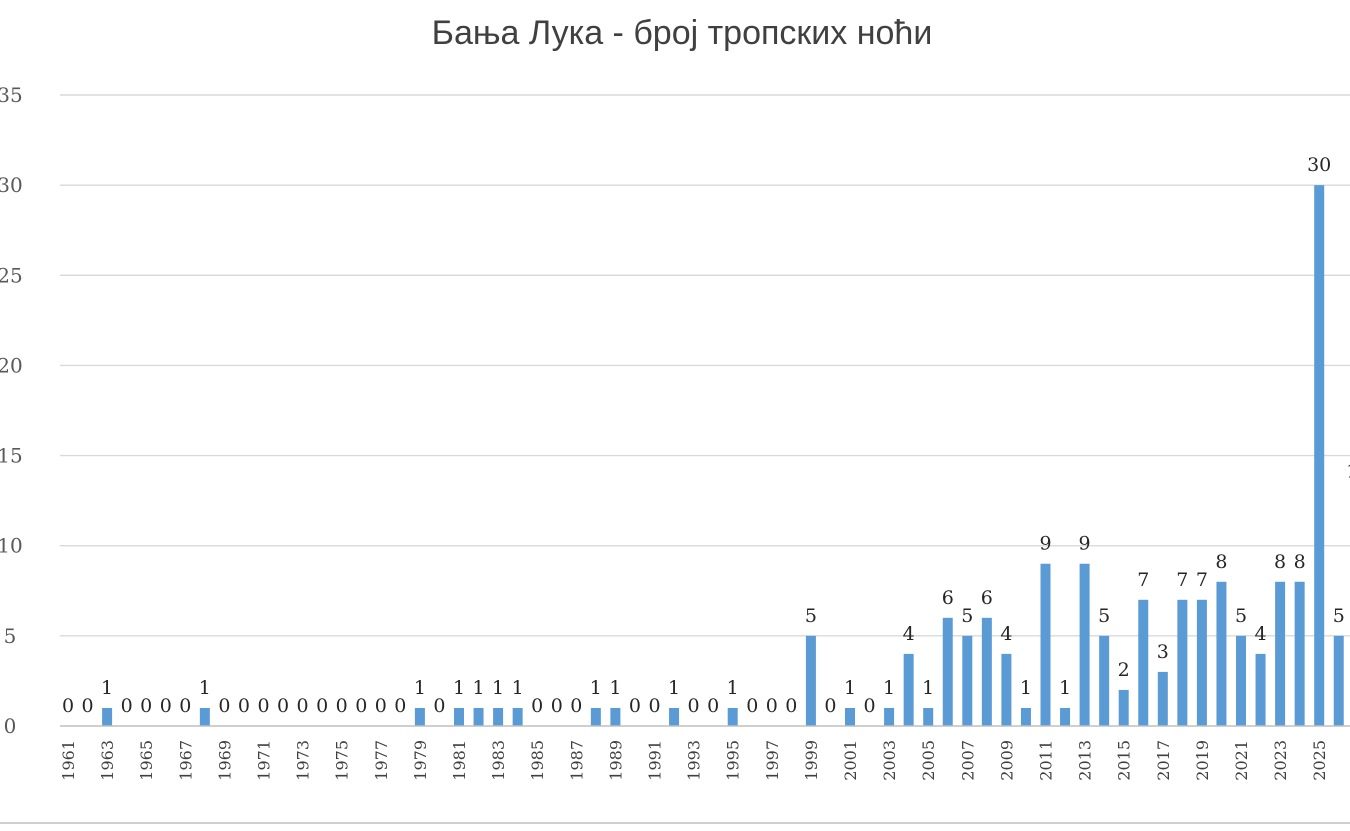  I want to click on x-tick-label: 1975, so click(342, 760).